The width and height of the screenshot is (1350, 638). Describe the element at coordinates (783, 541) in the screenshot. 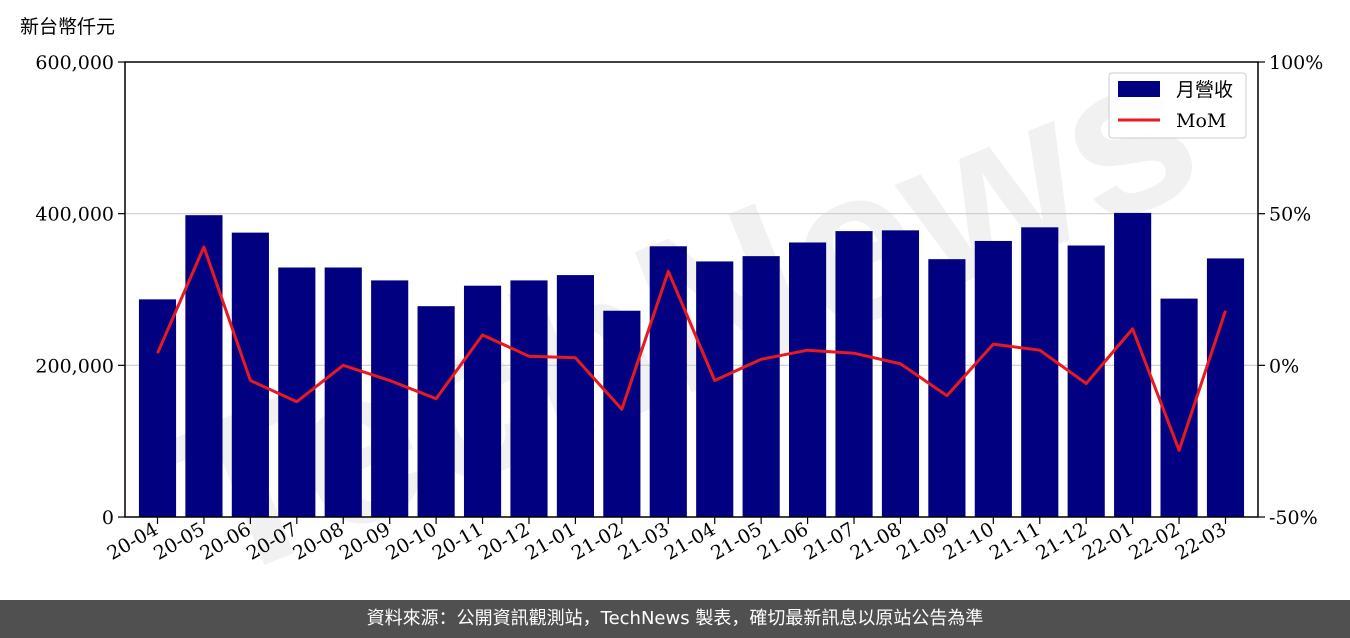

I see `x-tick-label: 21-06` at that location.